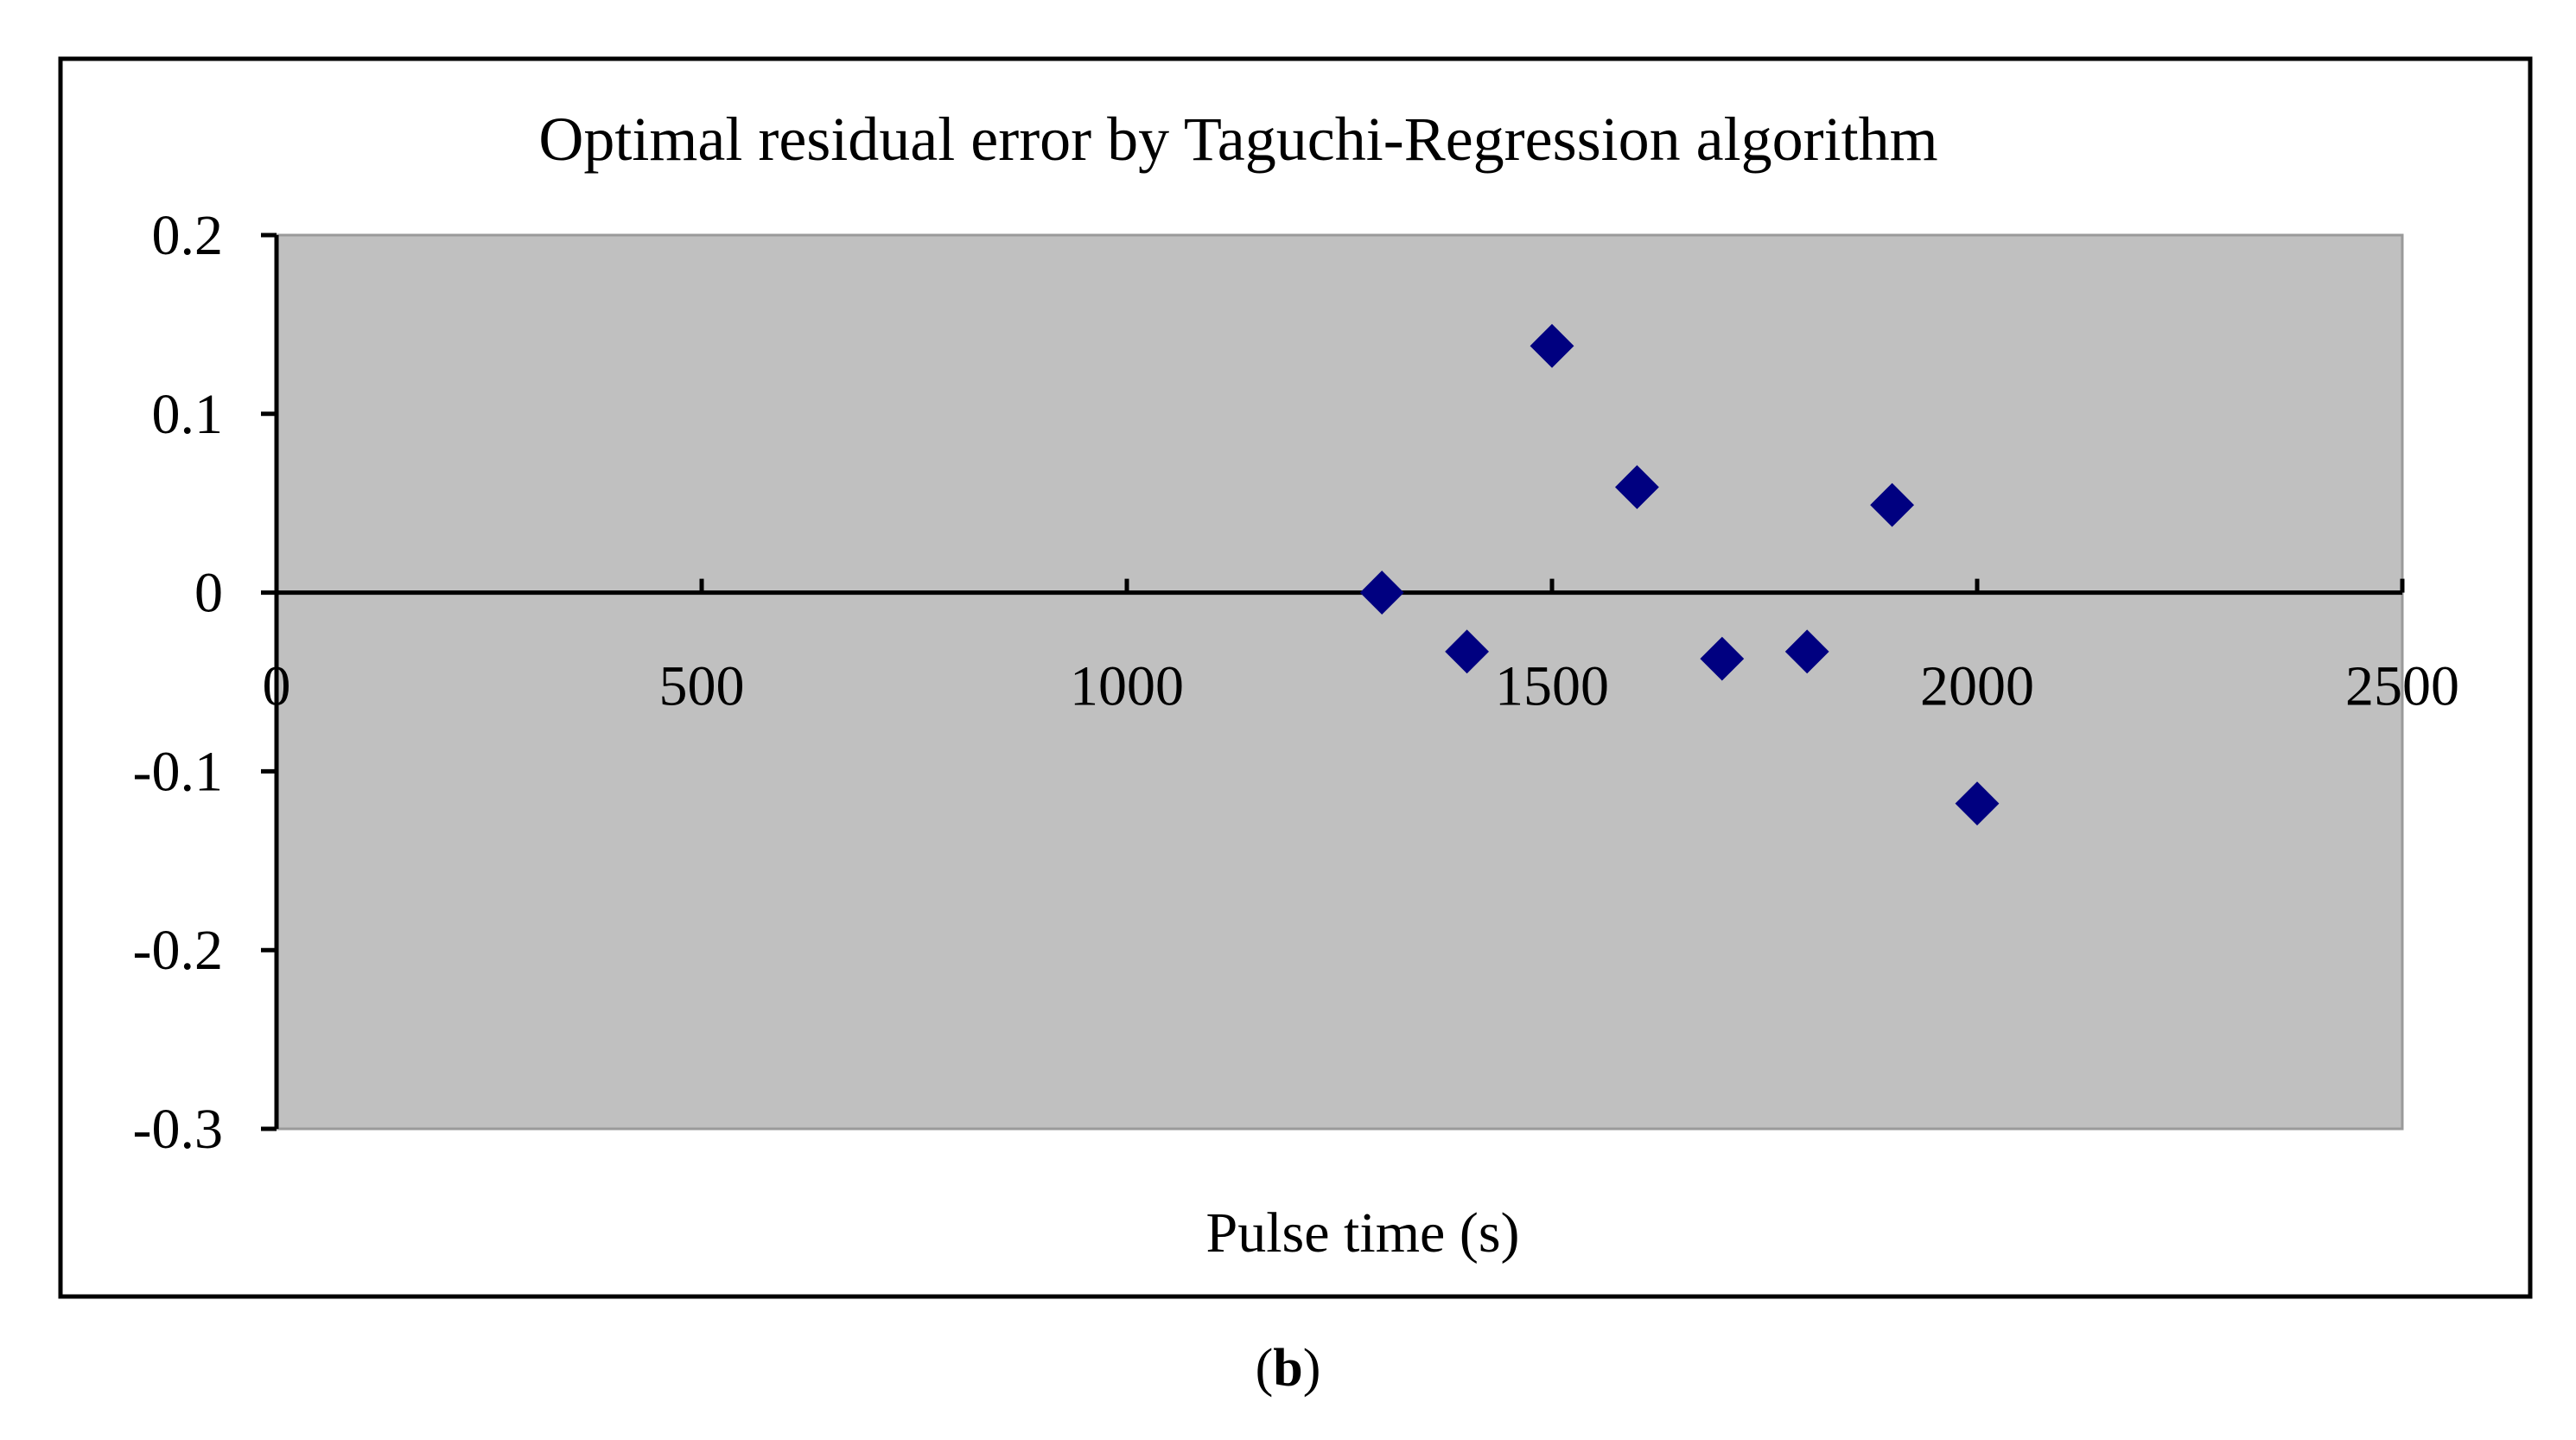 This screenshot has width=2576, height=1440. What do you see at coordinates (1265, 1368) in the screenshot?
I see `caption-open: (` at bounding box center [1265, 1368].